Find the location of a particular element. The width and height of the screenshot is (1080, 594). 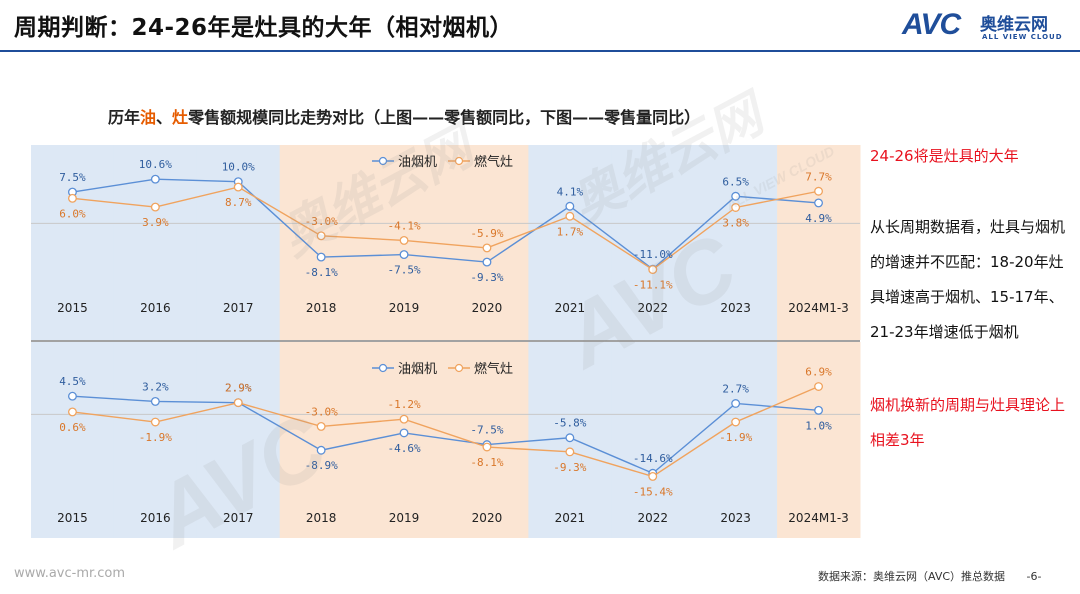

subtitle-sep: 、 is located at coordinates (164, 117).